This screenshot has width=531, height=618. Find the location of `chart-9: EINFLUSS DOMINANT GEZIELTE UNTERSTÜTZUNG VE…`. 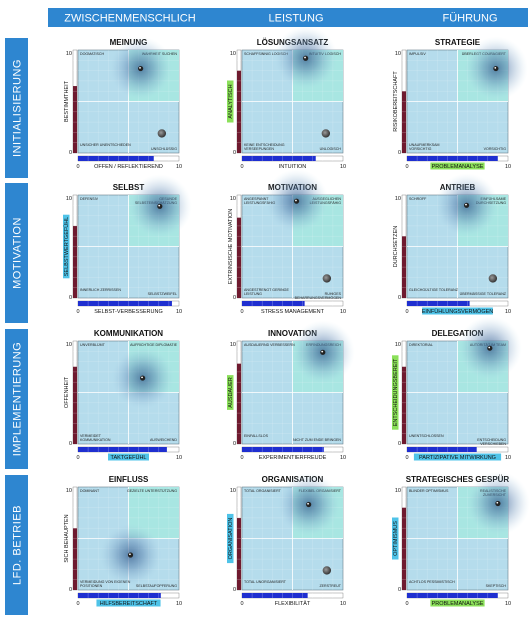

chart-9: EINFLUSS DOMINANT GEZIELTE UNTERSTÜTZUNG VE… is located at coordinates (123, 541).